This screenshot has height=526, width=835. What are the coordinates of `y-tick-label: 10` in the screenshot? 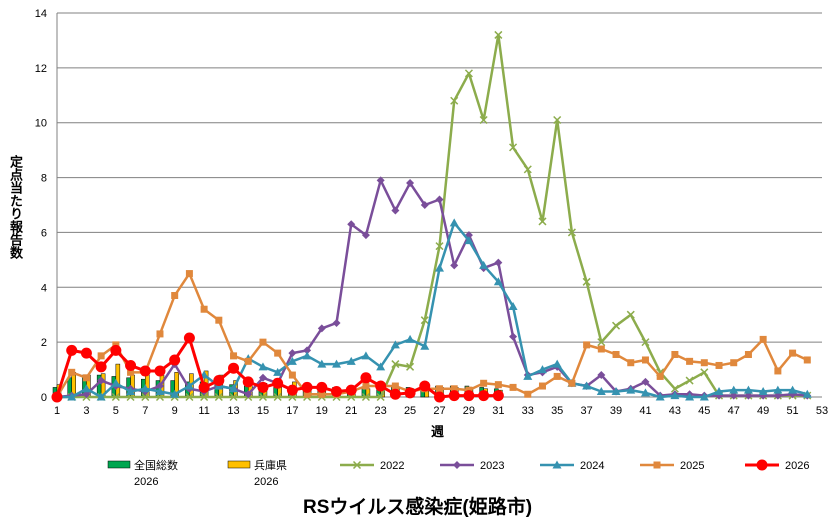 It's located at (41, 124).